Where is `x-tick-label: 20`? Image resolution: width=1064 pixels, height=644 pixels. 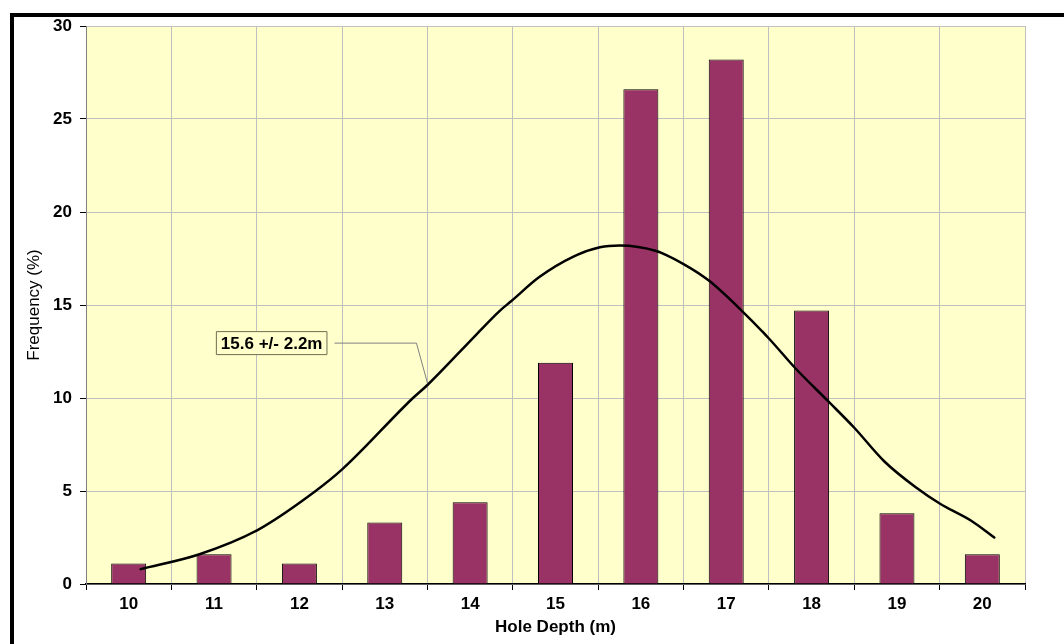 x-tick-label: 20 is located at coordinates (982, 603).